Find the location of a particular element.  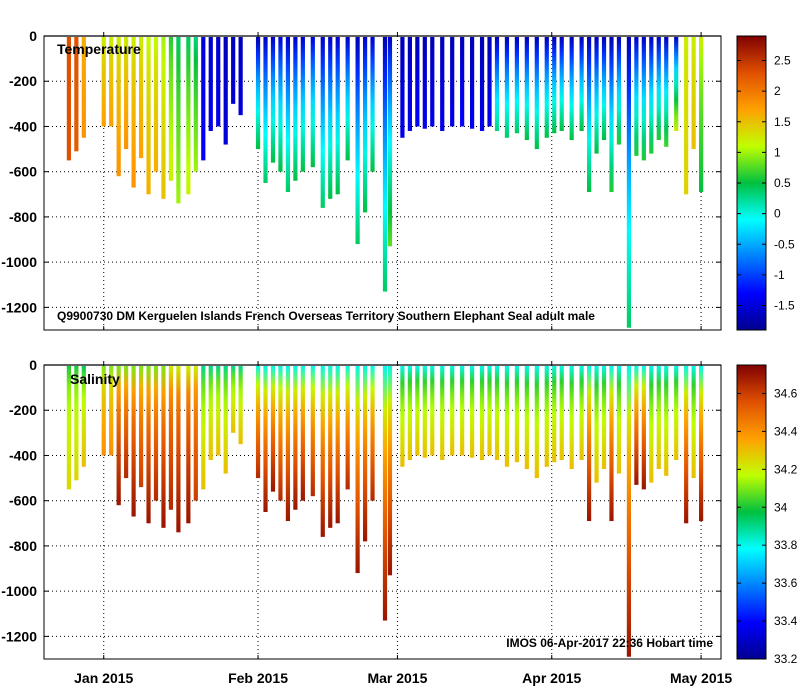

colorbar-tick-label: 34 is located at coordinates (781, 507).